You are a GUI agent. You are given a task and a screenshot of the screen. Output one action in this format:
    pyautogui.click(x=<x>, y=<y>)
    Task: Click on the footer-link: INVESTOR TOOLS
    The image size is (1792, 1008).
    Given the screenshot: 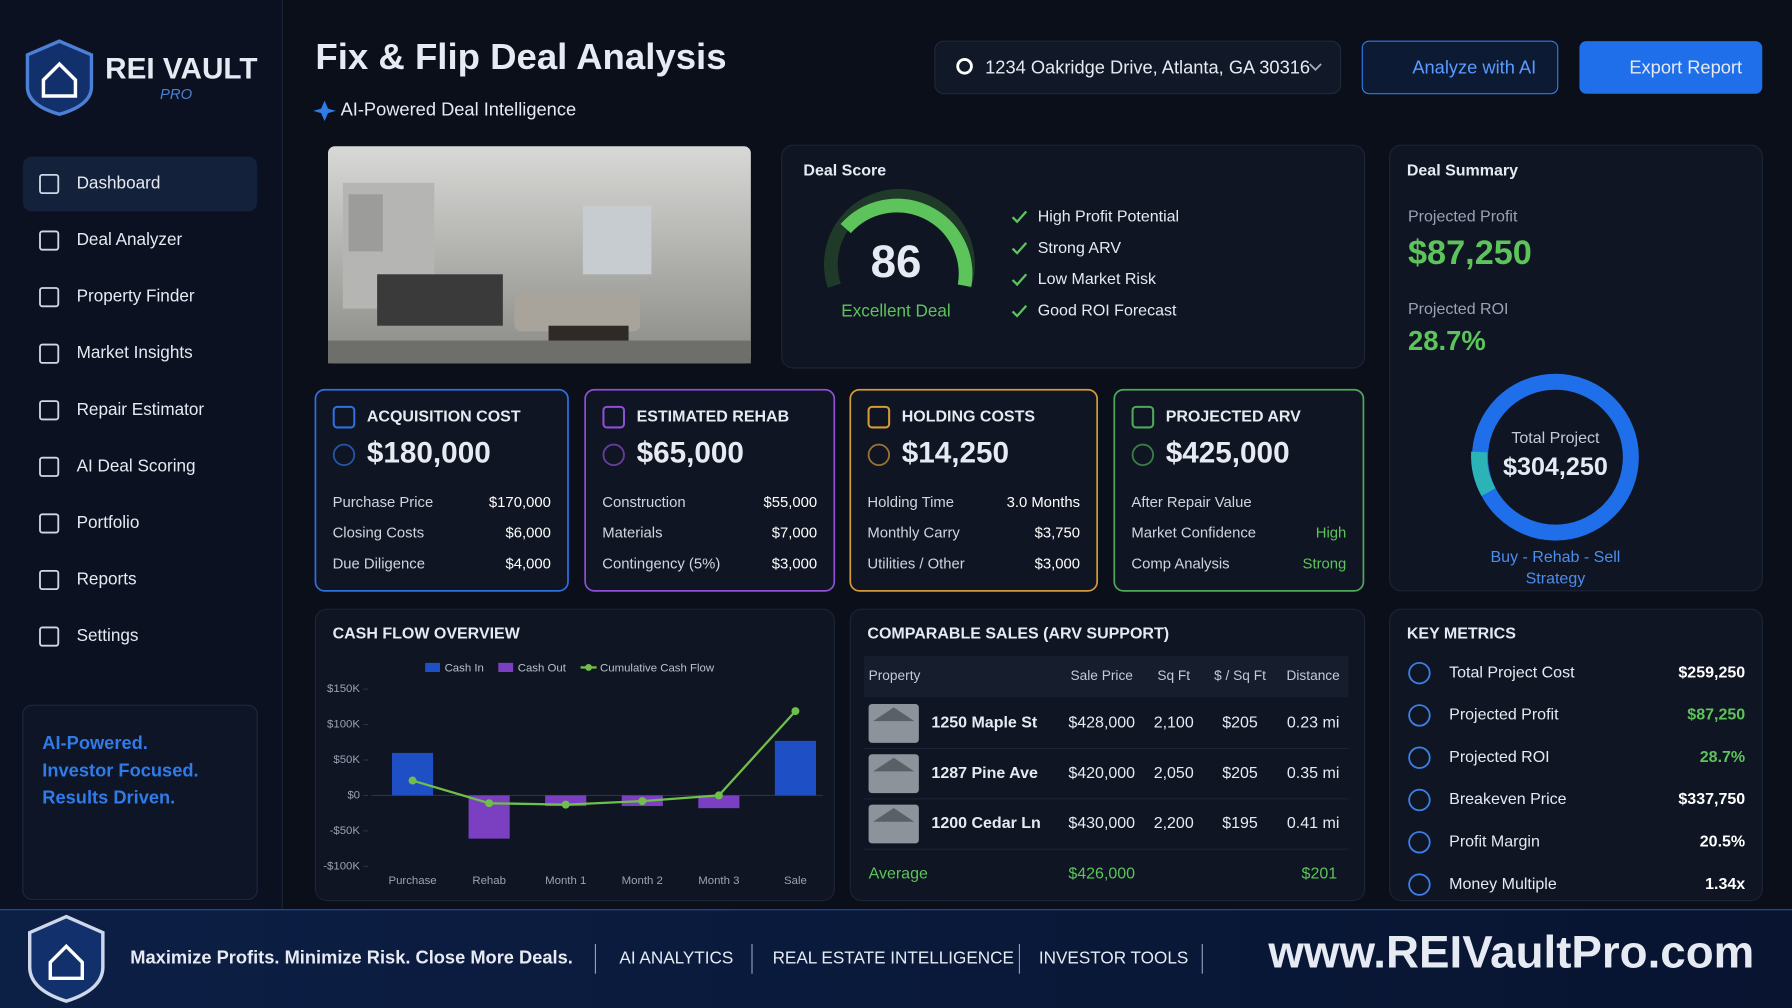 What is the action you would take?
    pyautogui.click(x=1113, y=957)
    